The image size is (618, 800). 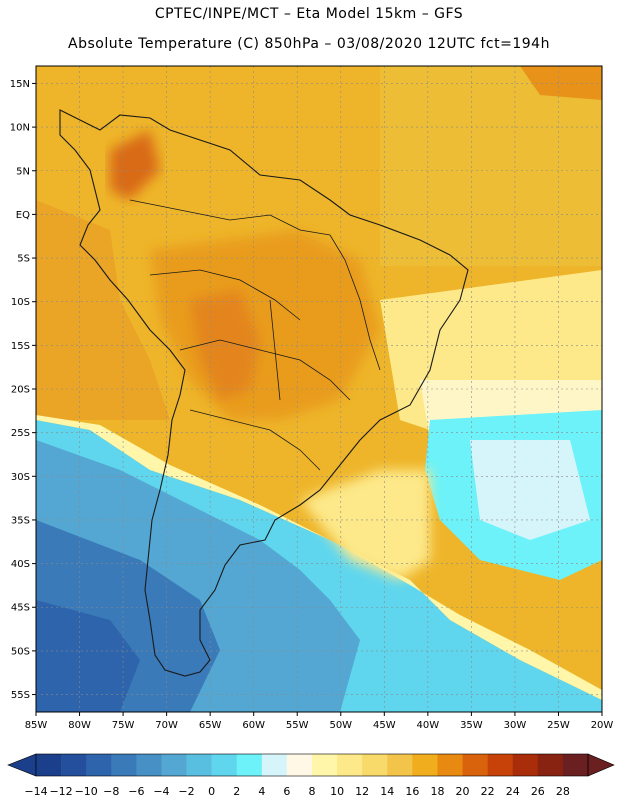 What do you see at coordinates (538, 791) in the screenshot?
I see `colorbar-label: 26` at bounding box center [538, 791].